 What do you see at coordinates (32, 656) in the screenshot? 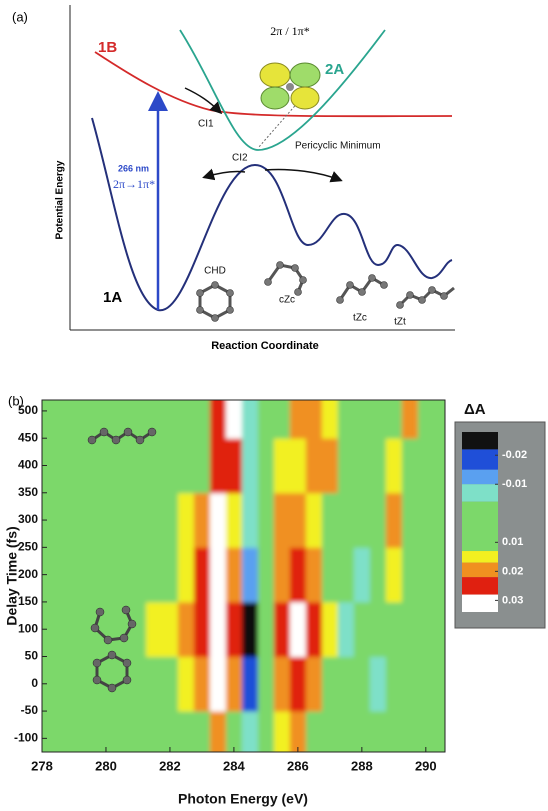
I see `y-tick-label: 50` at bounding box center [32, 656].